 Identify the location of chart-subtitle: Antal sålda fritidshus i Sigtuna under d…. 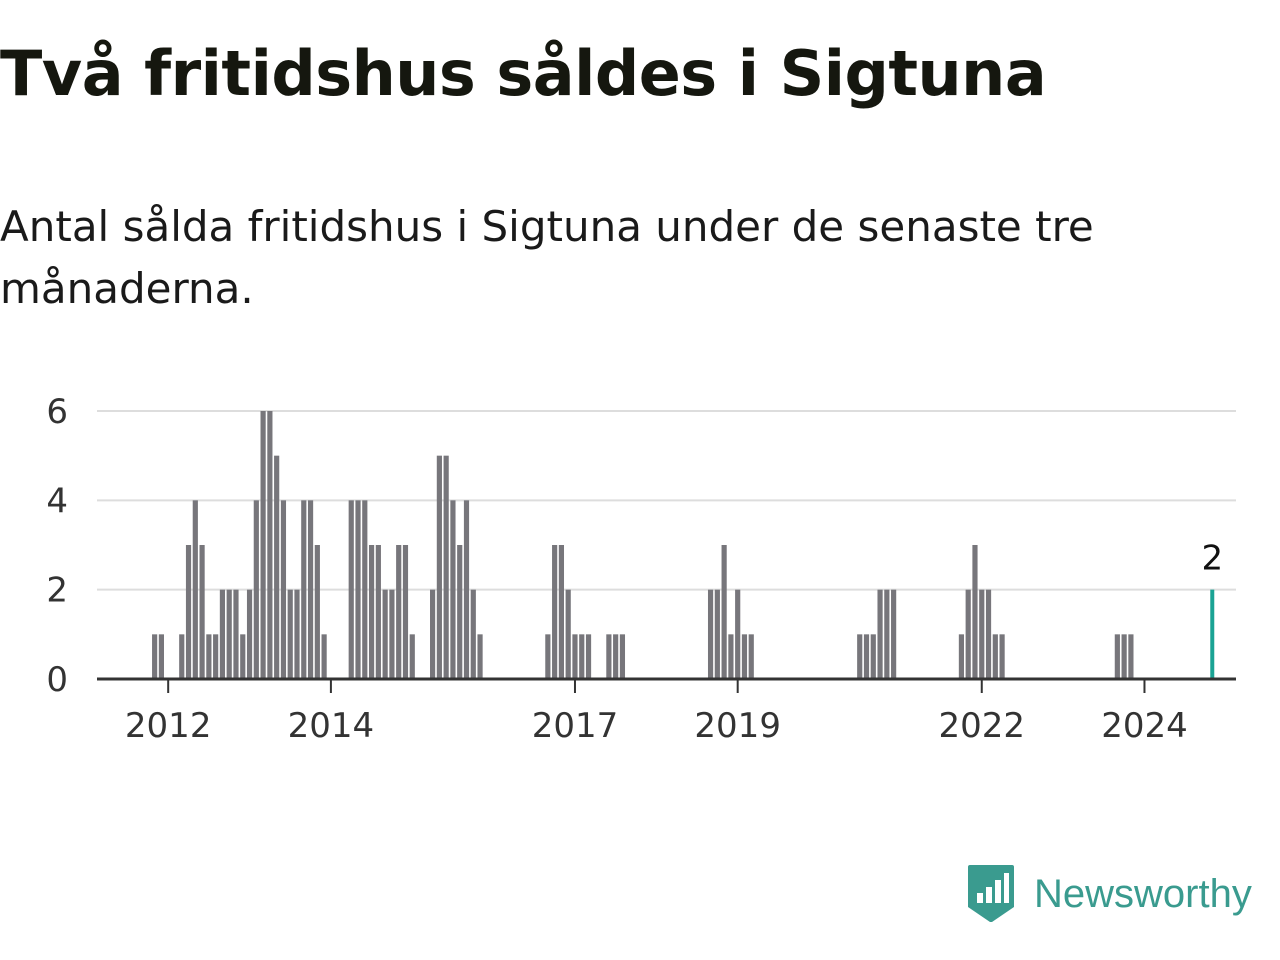
(547, 257).